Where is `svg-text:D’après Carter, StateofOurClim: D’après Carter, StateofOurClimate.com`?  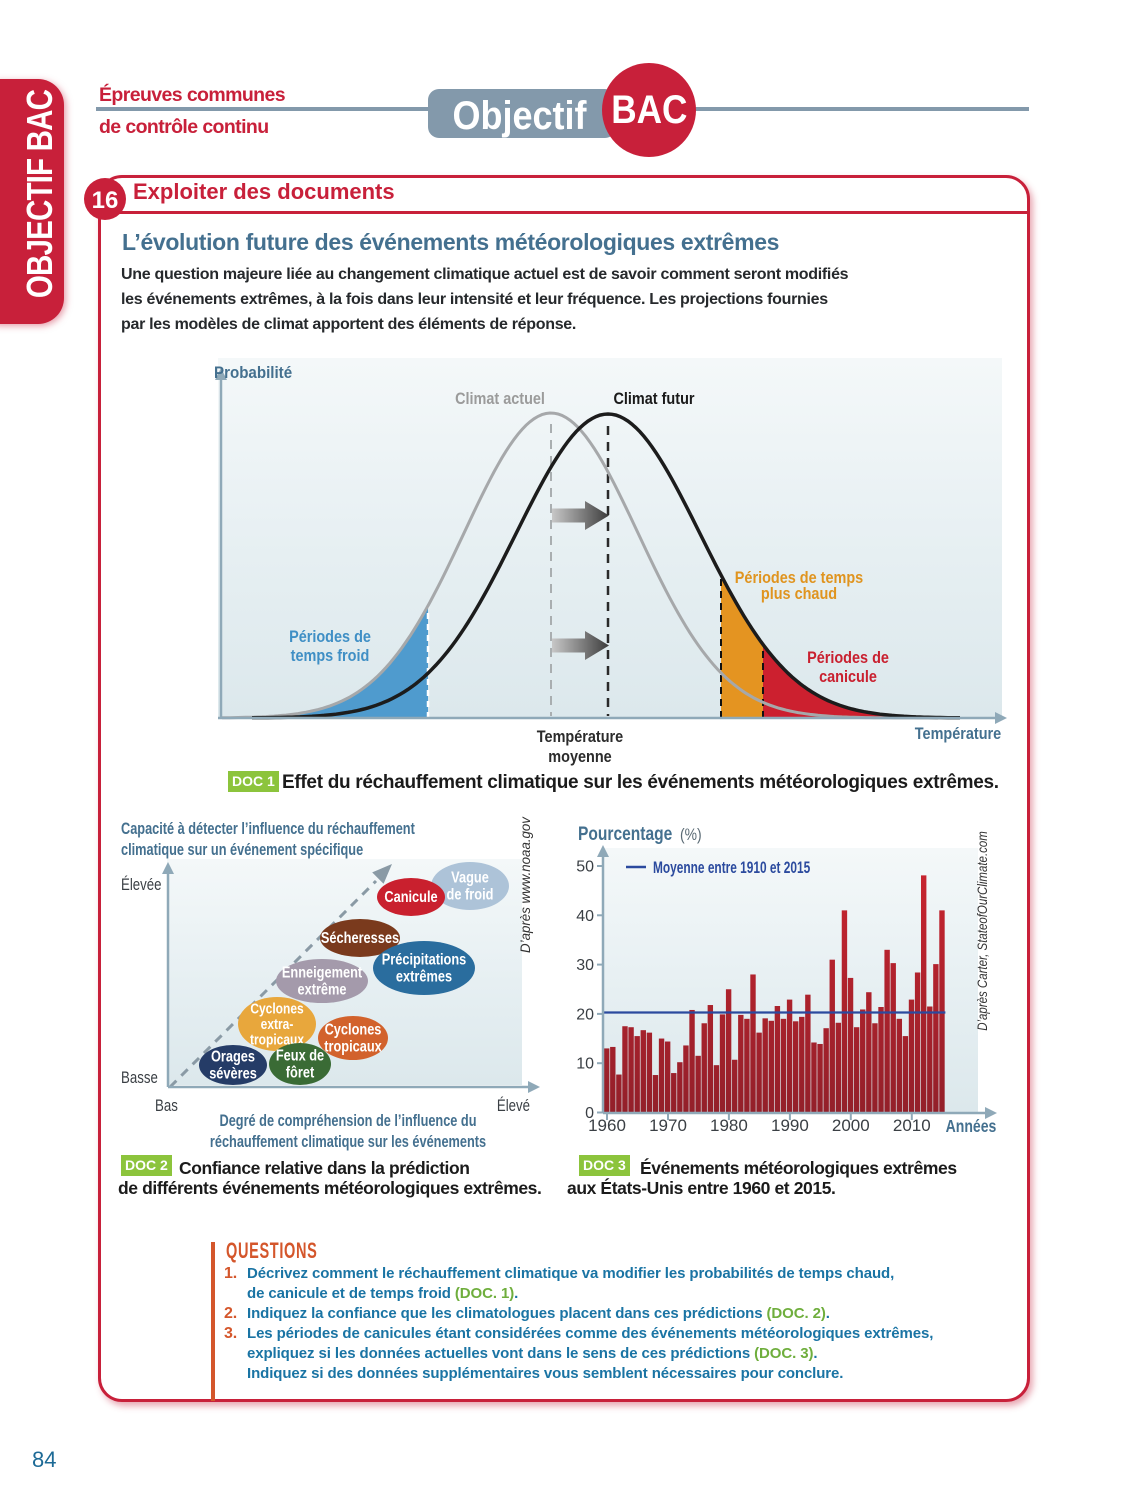
svg-text:D’après Carter, StateofOurClim: D’après Carter, StateofOurClimate.com is located at coordinates (982, 931).